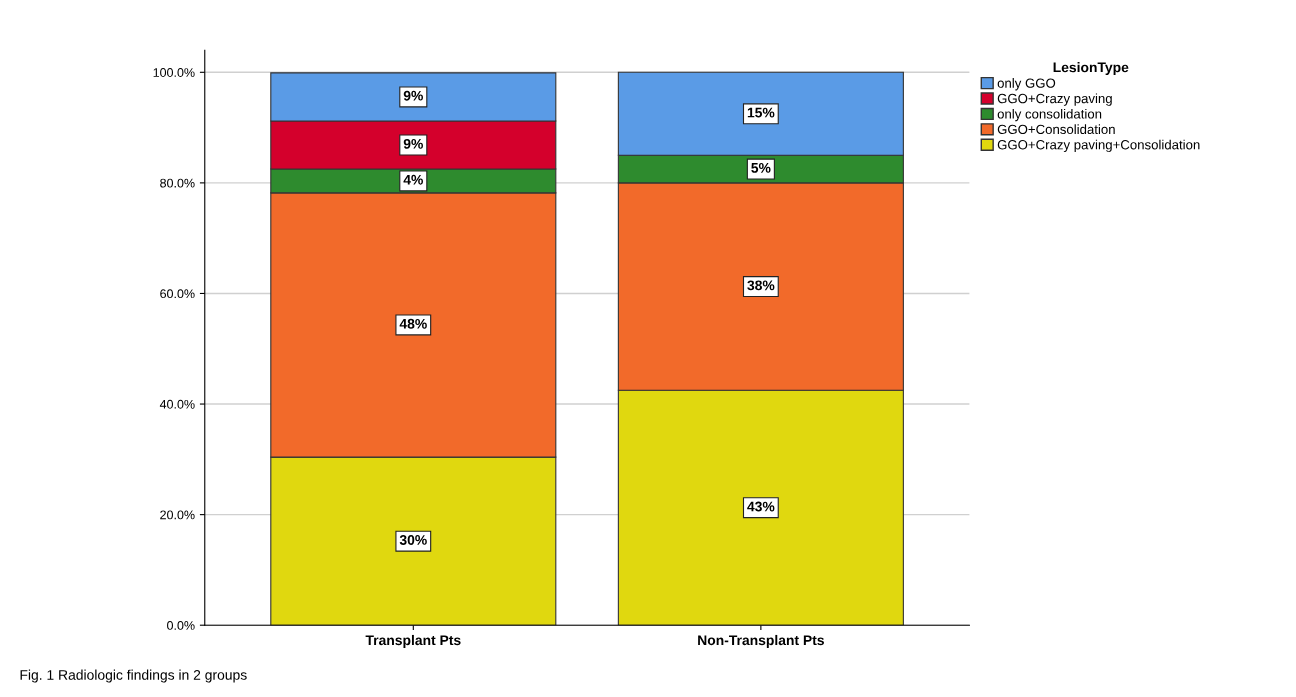  What do you see at coordinates (413, 179) in the screenshot?
I see `data-label: 4%` at bounding box center [413, 179].